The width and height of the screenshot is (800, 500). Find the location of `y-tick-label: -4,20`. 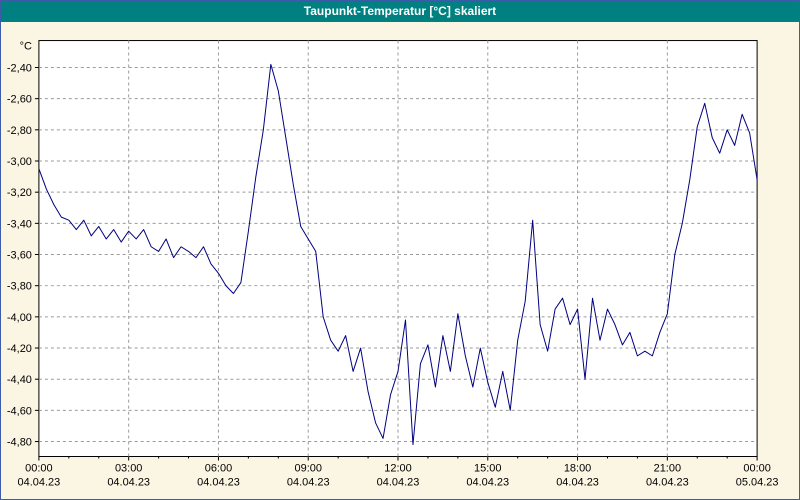

y-tick-label: -4,20 is located at coordinates (19, 349).